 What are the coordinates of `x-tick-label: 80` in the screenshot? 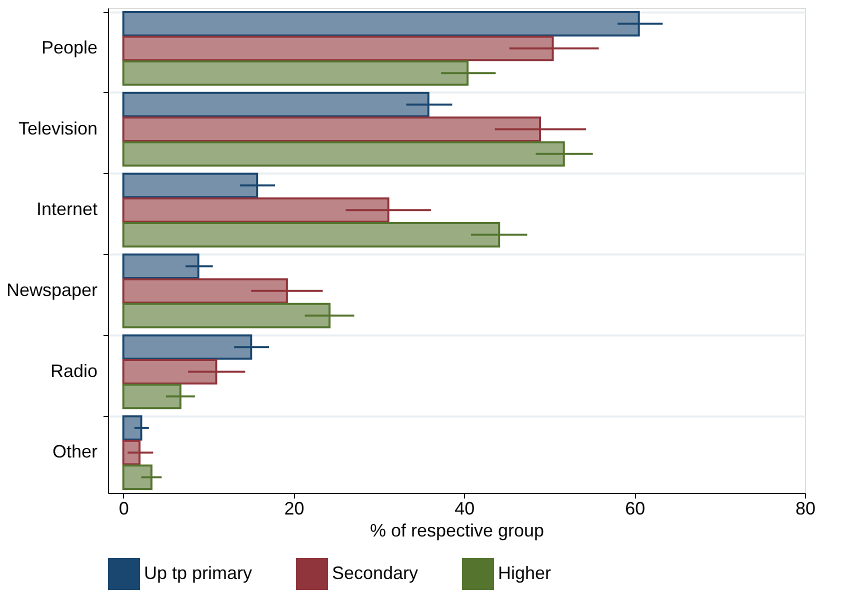 It's located at (805, 508).